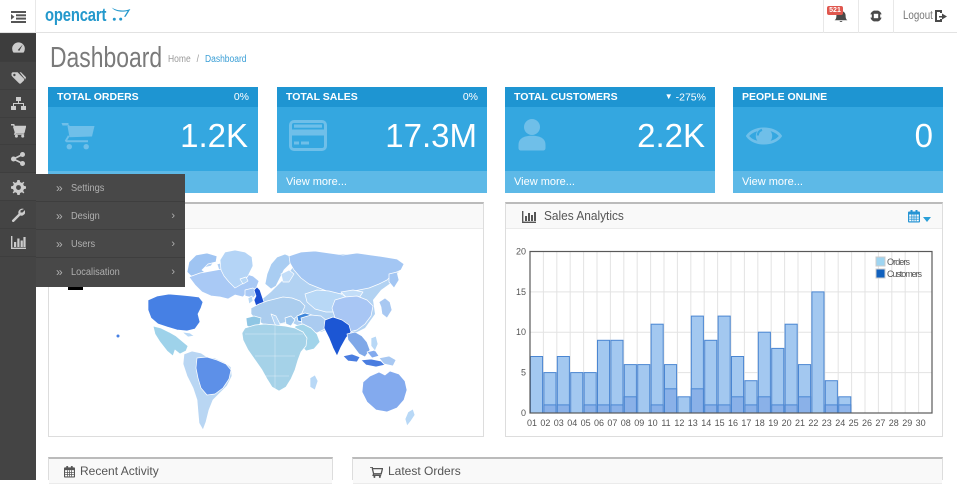 This screenshot has width=957, height=484. Describe the element at coordinates (523, 413) in the screenshot. I see `svg-text: 0` at that location.